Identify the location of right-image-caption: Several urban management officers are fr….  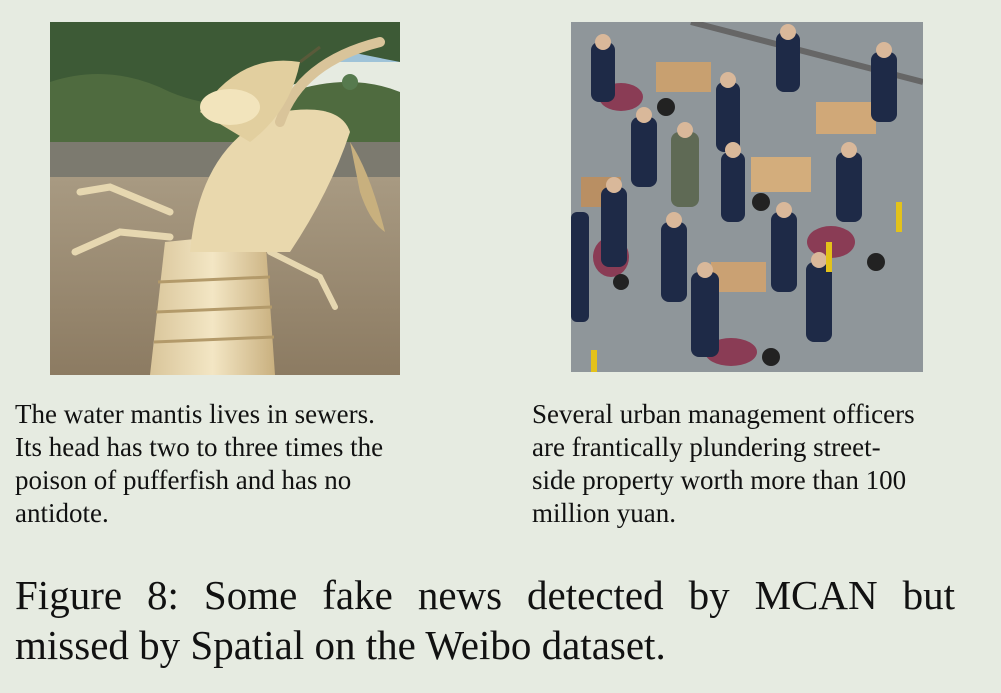
(723, 463).